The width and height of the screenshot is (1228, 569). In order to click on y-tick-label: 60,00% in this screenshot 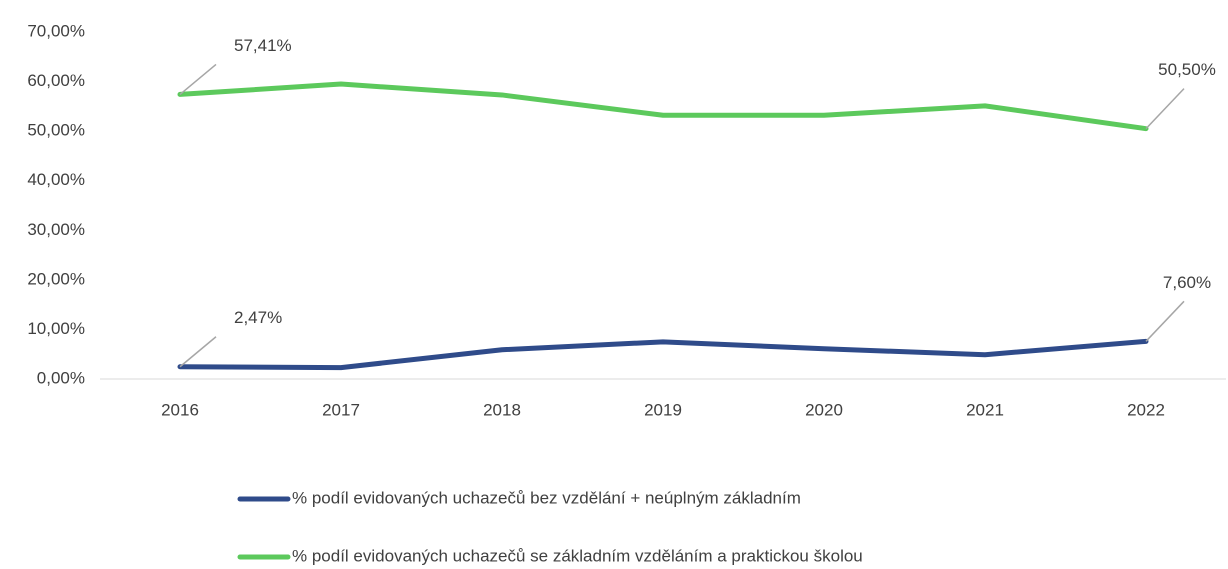, I will do `click(56, 80)`.